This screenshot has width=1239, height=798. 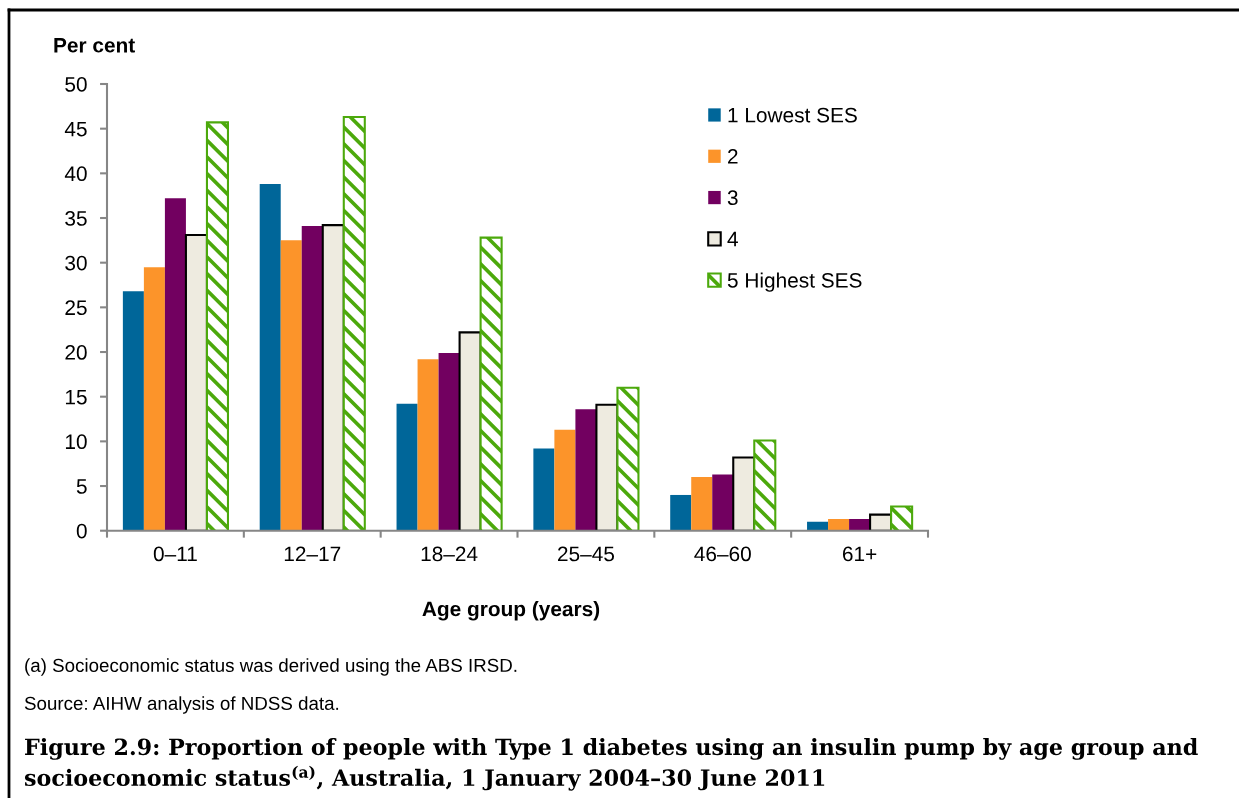 I want to click on y-tick-label: 25, so click(x=76, y=308).